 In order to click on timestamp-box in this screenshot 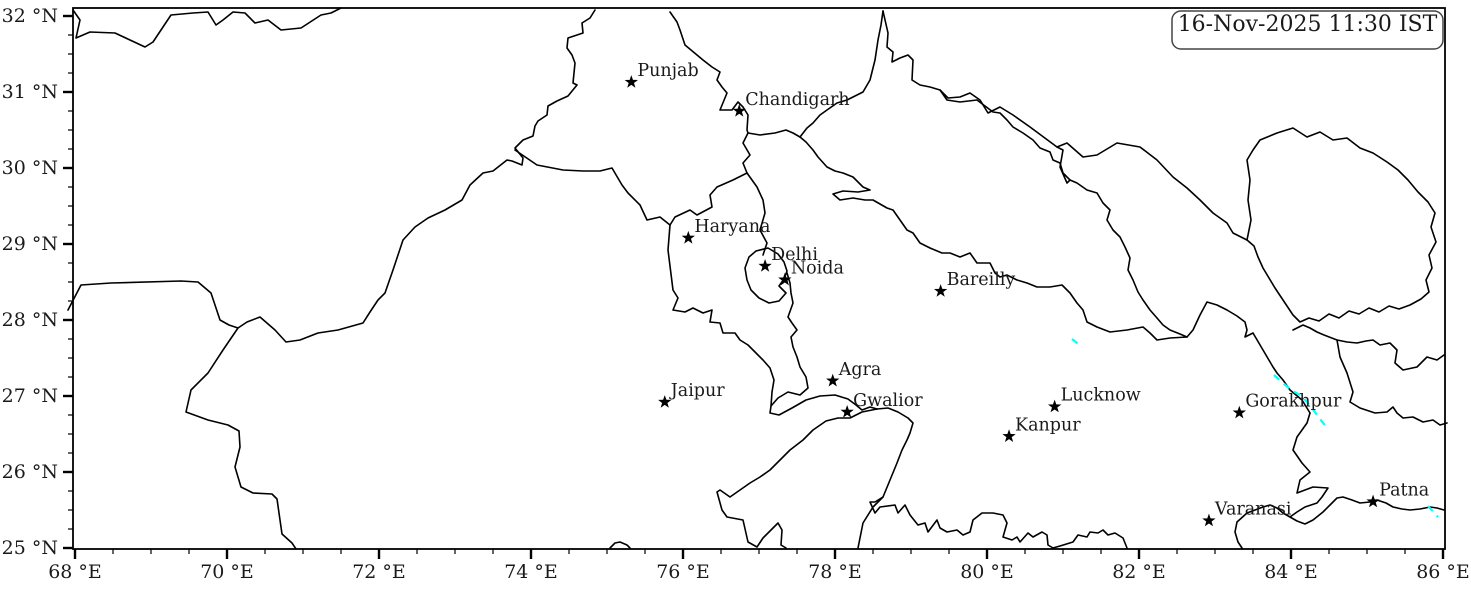, I will do `click(1307, 30)`.